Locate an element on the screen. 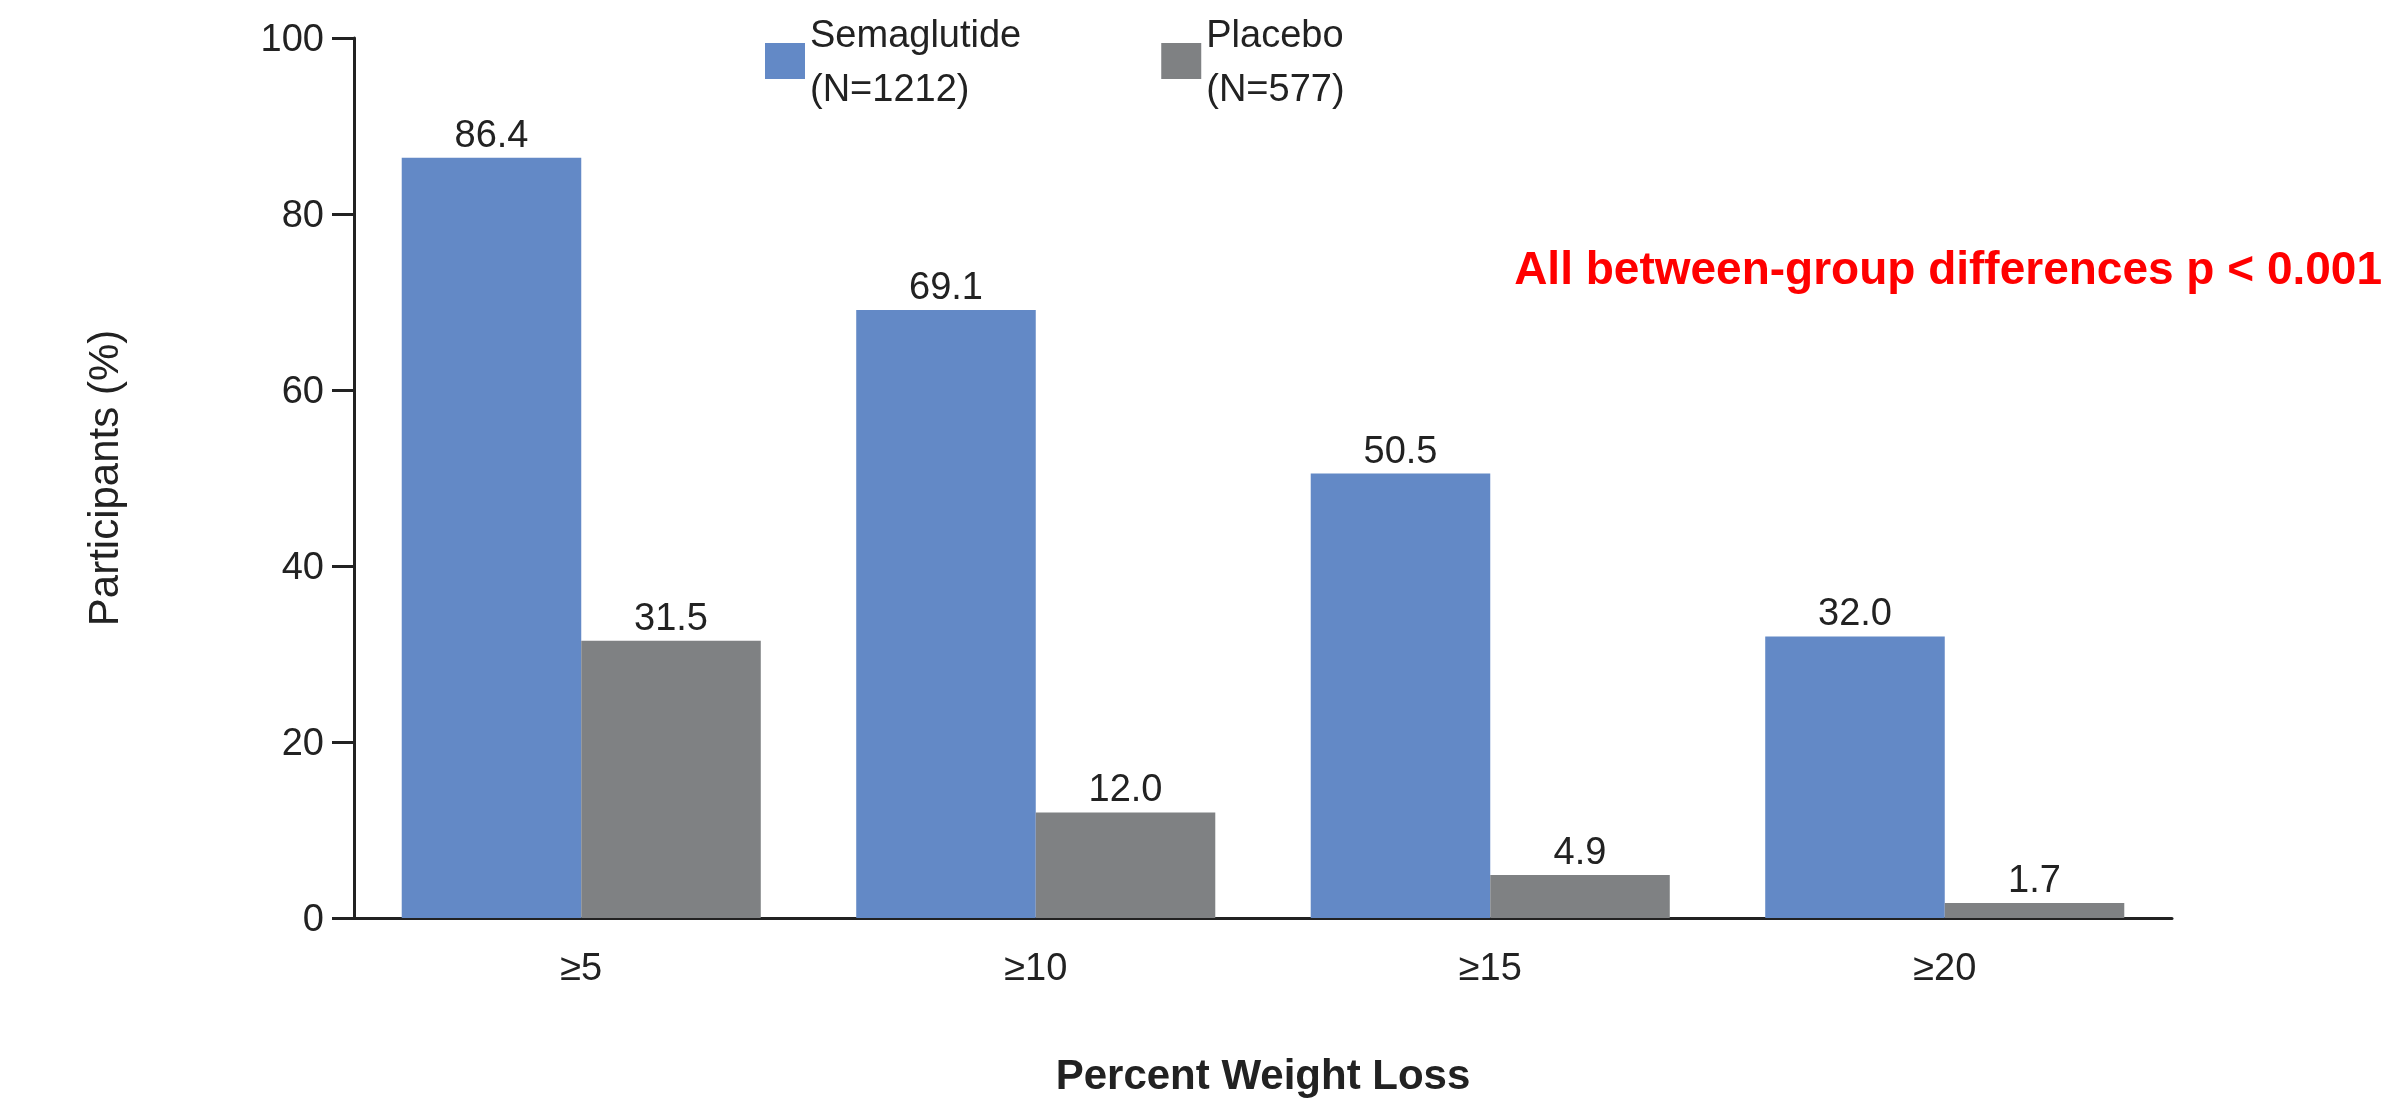 The height and width of the screenshot is (1112, 2394). text: 50.5 is located at coordinates (1400, 449).